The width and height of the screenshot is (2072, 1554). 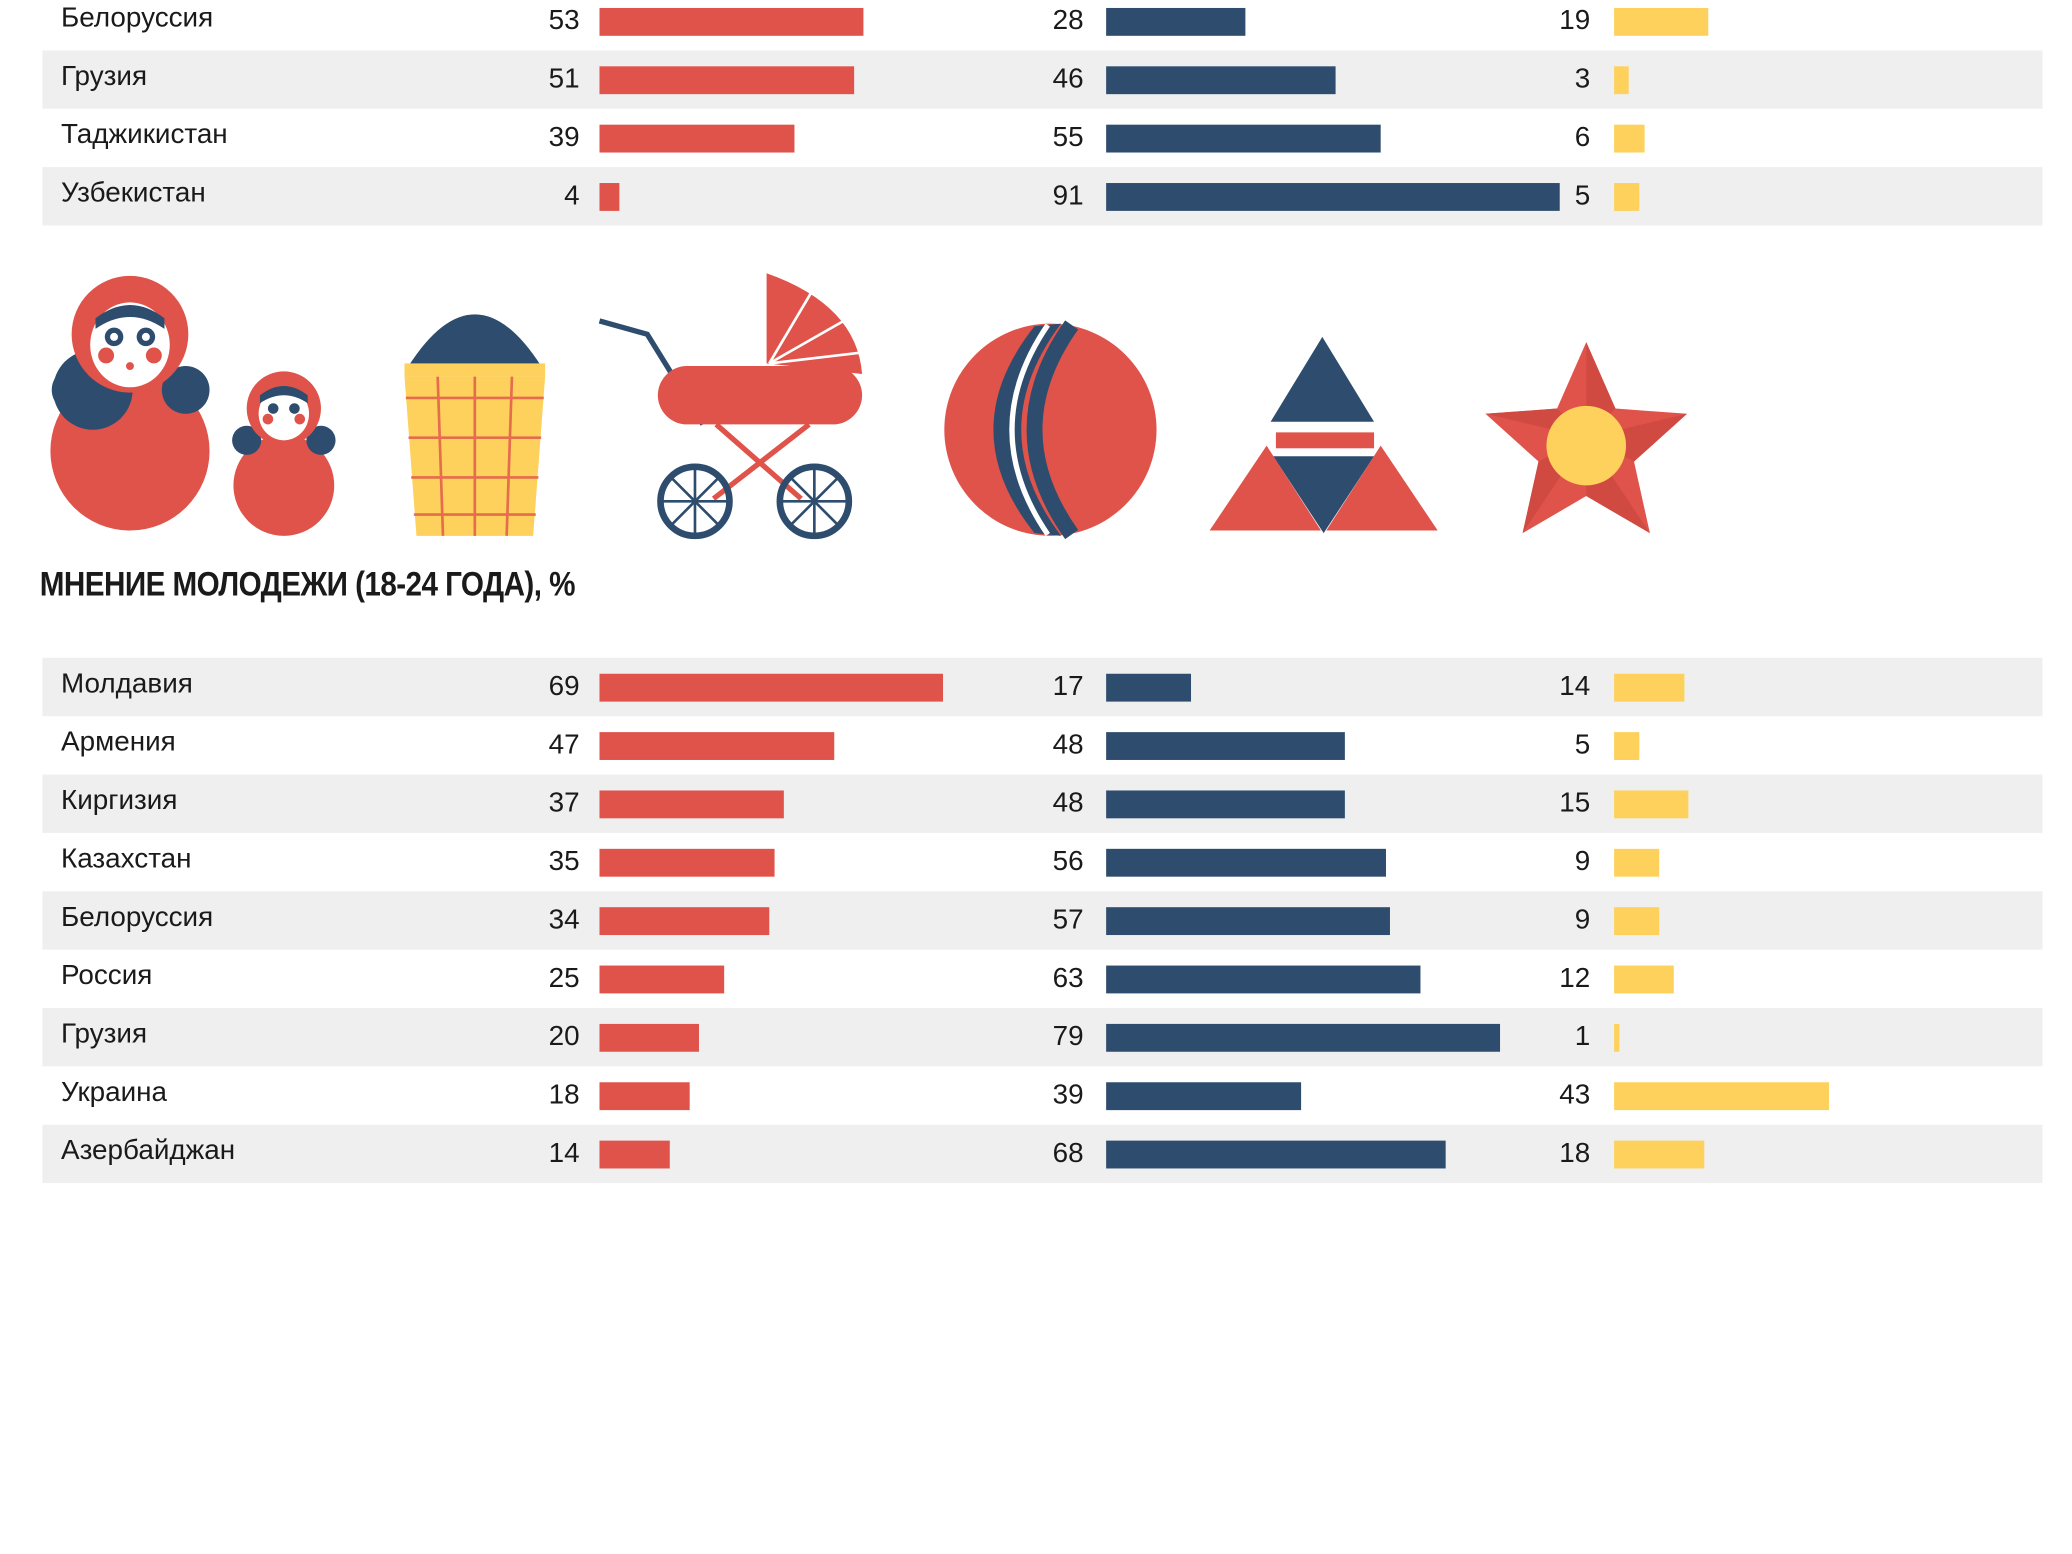 What do you see at coordinates (130, 403) in the screenshot?
I see `matryoshka-icon` at bounding box center [130, 403].